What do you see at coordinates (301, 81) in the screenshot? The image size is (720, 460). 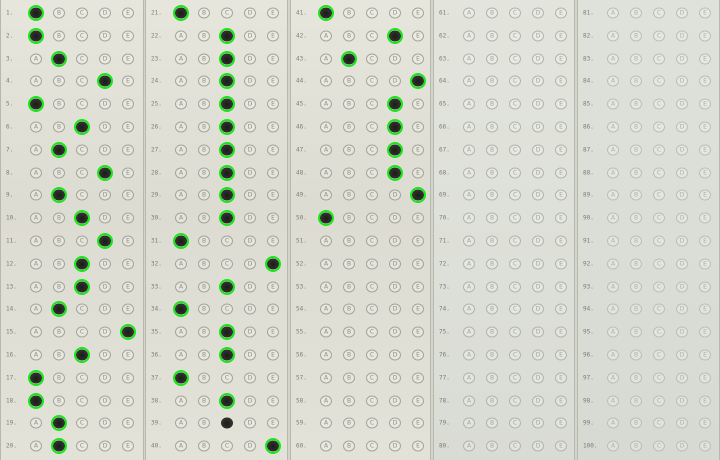 I see `question-number: 44.` at bounding box center [301, 81].